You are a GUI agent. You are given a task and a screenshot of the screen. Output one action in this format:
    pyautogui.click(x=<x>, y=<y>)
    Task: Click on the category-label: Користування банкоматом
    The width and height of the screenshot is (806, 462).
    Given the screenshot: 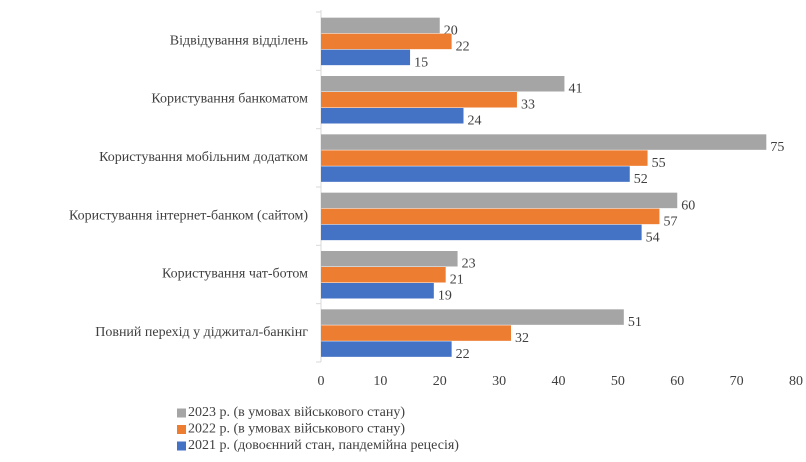 What is the action you would take?
    pyautogui.click(x=229, y=99)
    